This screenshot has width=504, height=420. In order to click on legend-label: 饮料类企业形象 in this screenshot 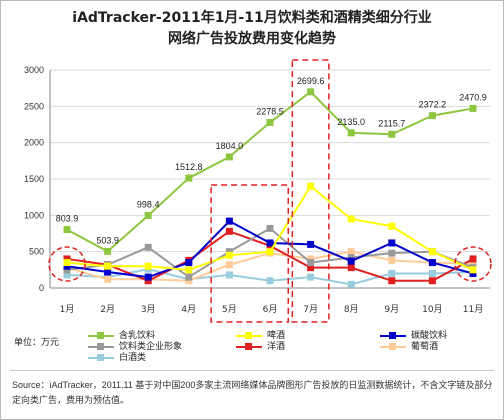, I will do `click(151, 346)`.